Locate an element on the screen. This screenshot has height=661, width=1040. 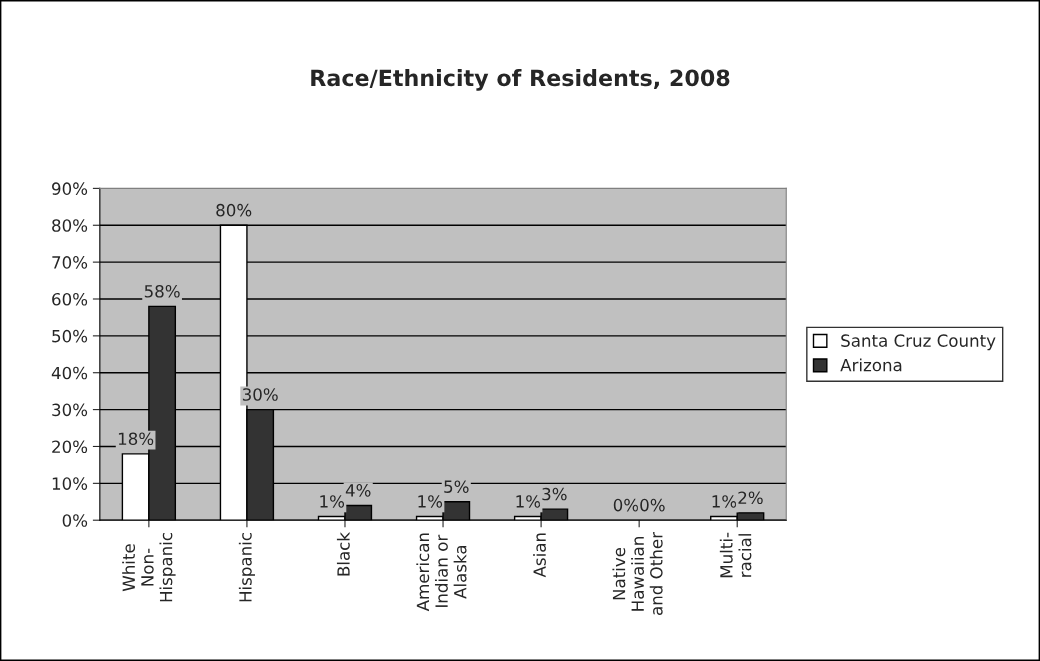
x-tick-label: Native Hawaiian and Other is located at coordinates (637, 573).